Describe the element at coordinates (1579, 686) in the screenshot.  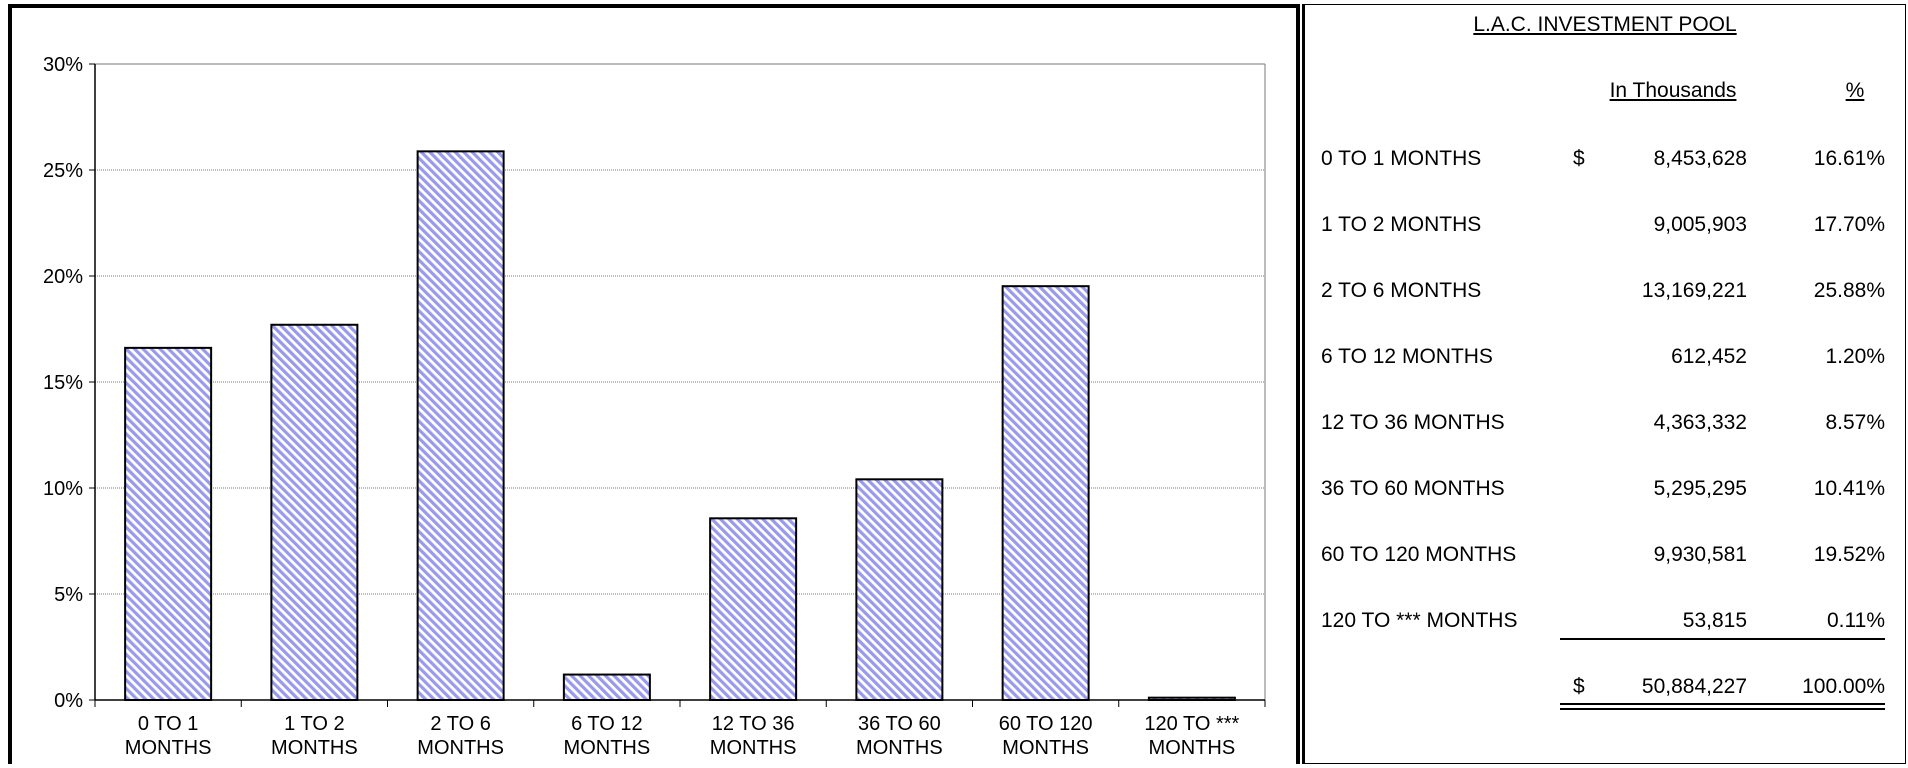
I see `total-currency: $` at that location.